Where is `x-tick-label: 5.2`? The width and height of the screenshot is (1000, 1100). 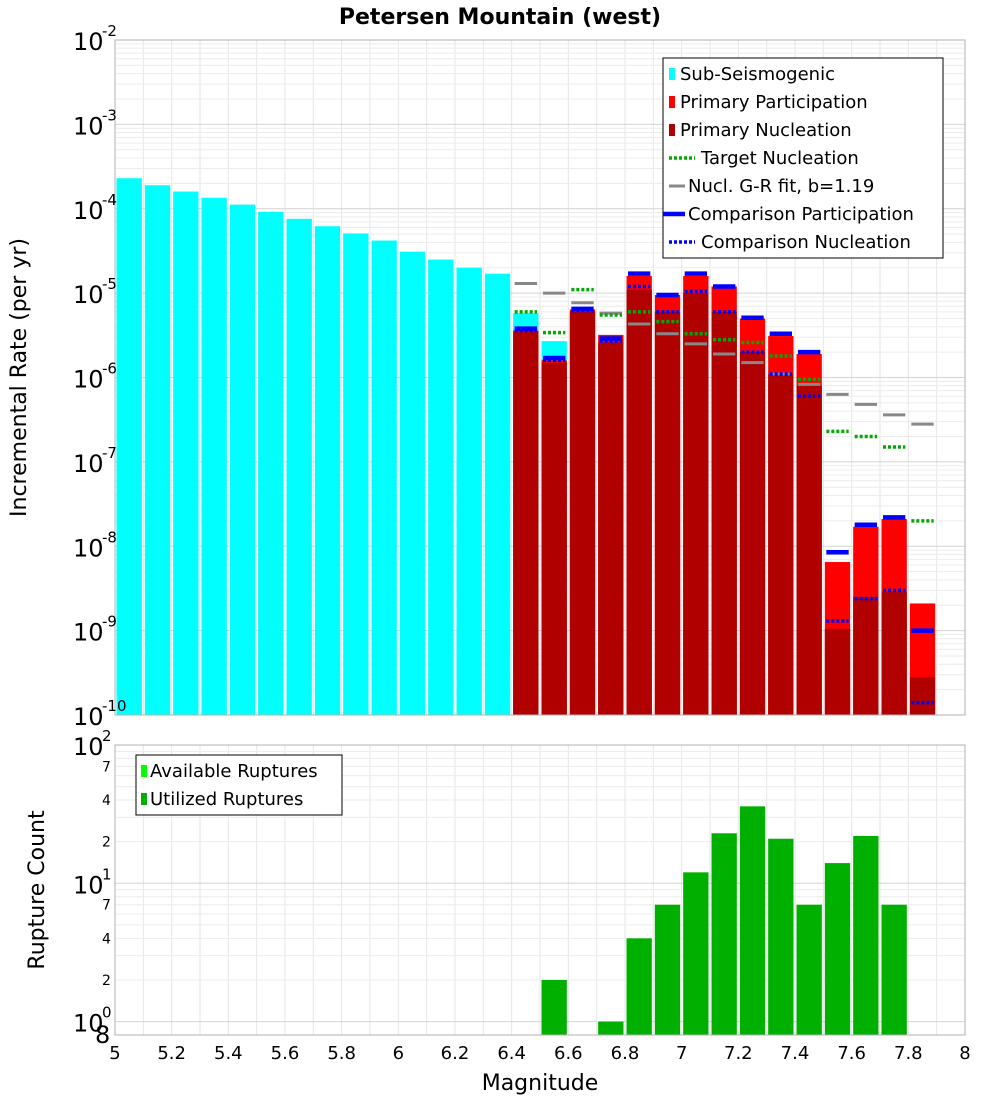 x-tick-label: 5.2 is located at coordinates (171, 1053).